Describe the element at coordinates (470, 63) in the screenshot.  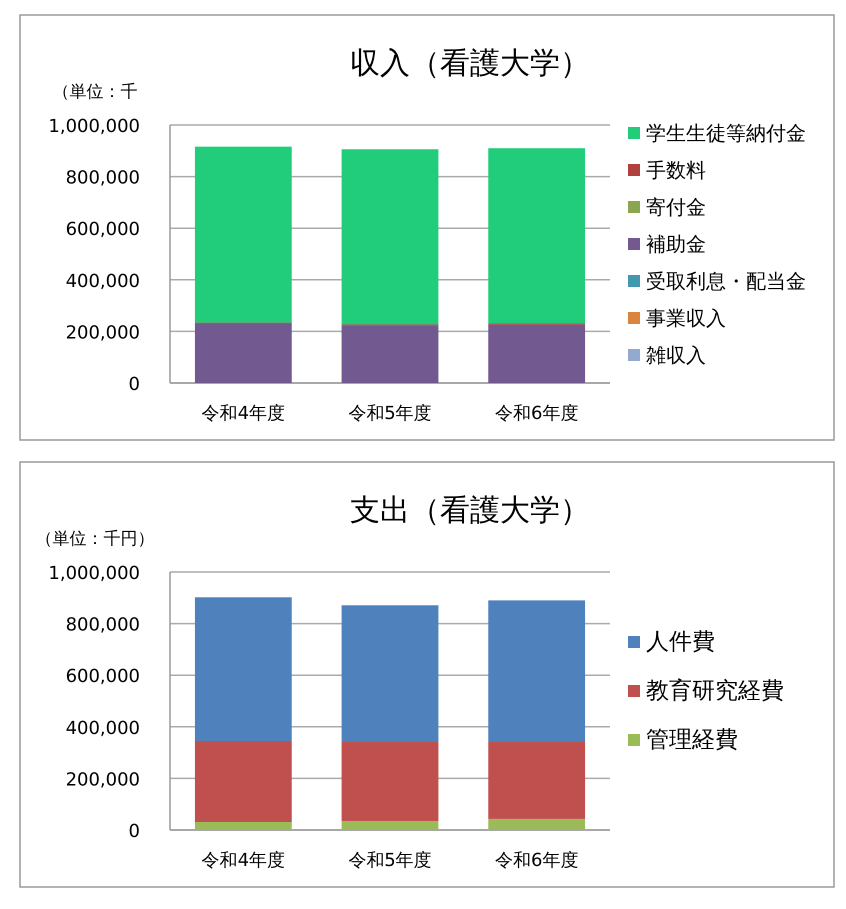
I see `chart-title: 収入（看護大学）` at that location.